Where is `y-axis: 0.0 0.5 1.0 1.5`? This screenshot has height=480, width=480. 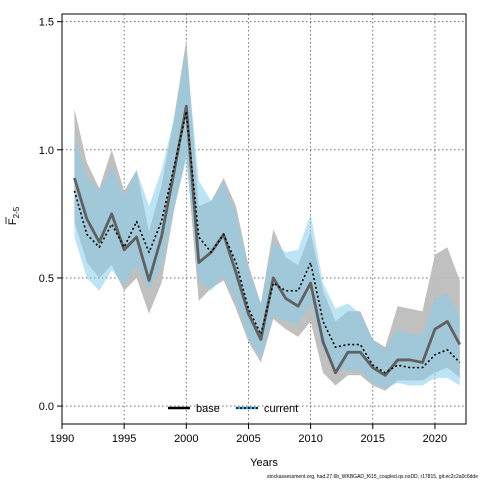 y-axis: 0.0 0.5 1.0 1.5 is located at coordinates (50, 215).